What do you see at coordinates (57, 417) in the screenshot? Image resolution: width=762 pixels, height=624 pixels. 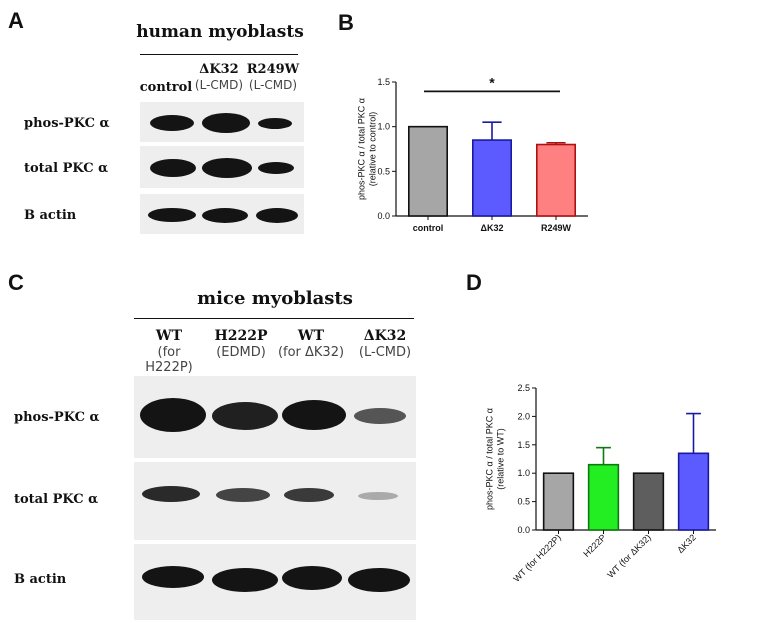 I see `row-label-phos-c: phos-PKC α` at bounding box center [57, 417].